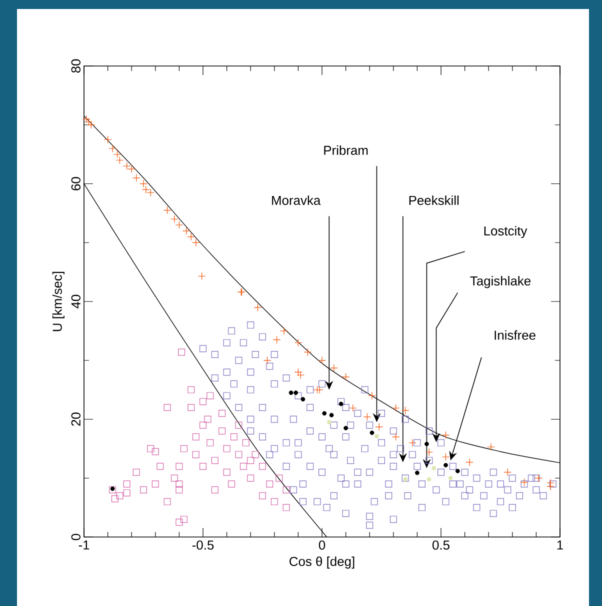 The image size is (602, 606). What do you see at coordinates (75, 301) in the screenshot?
I see `y-tick-label: 40` at bounding box center [75, 301].